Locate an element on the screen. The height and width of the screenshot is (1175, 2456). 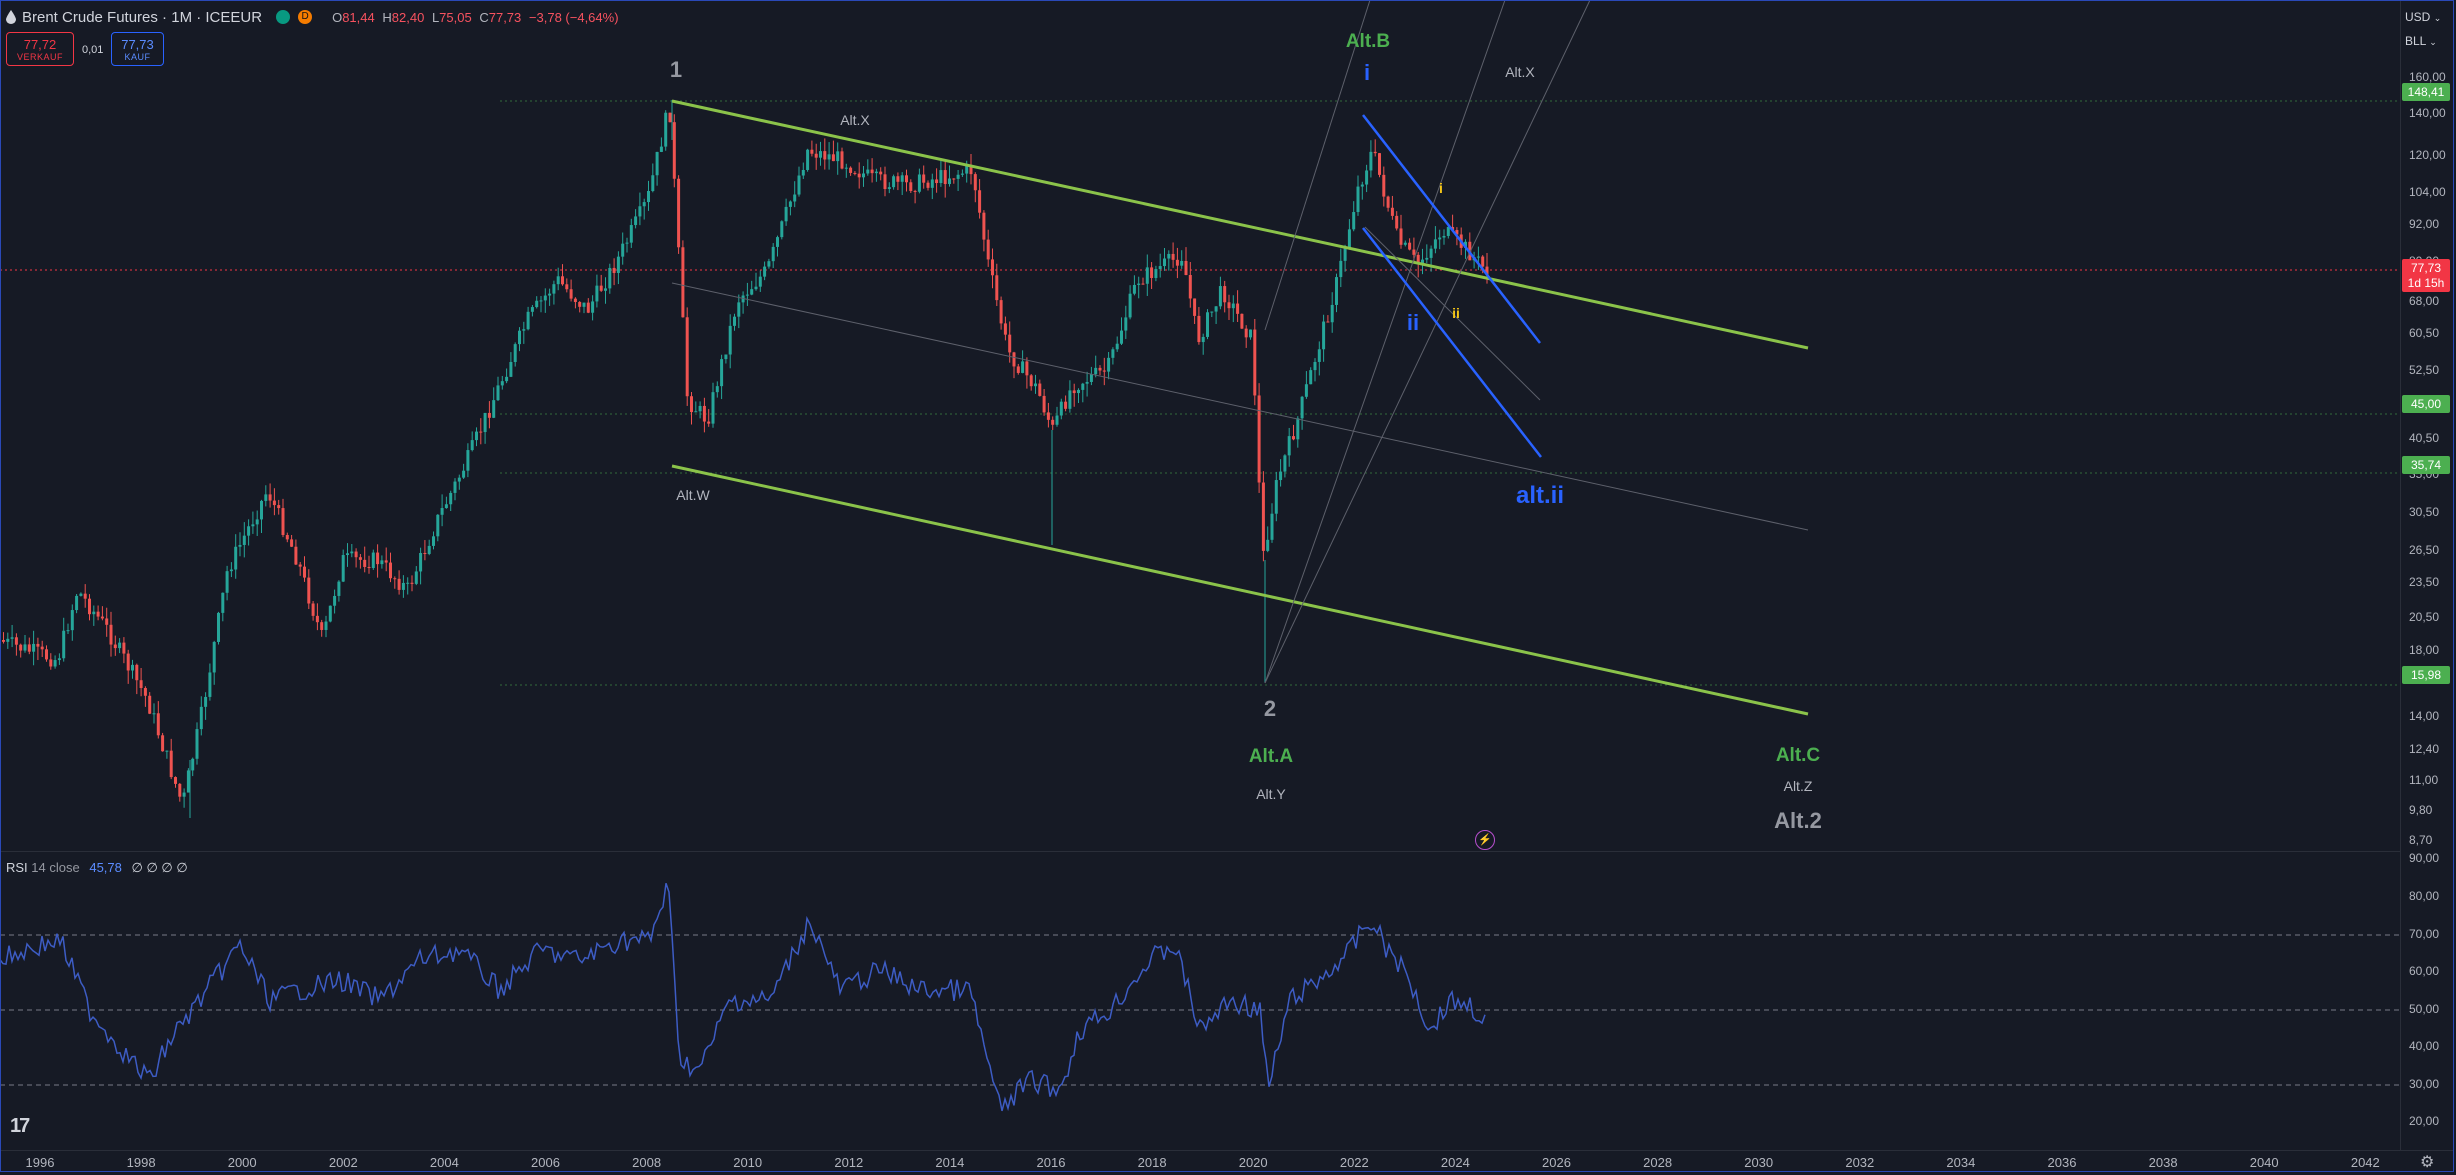
channel-mid-line is located at coordinates (1240, 406).